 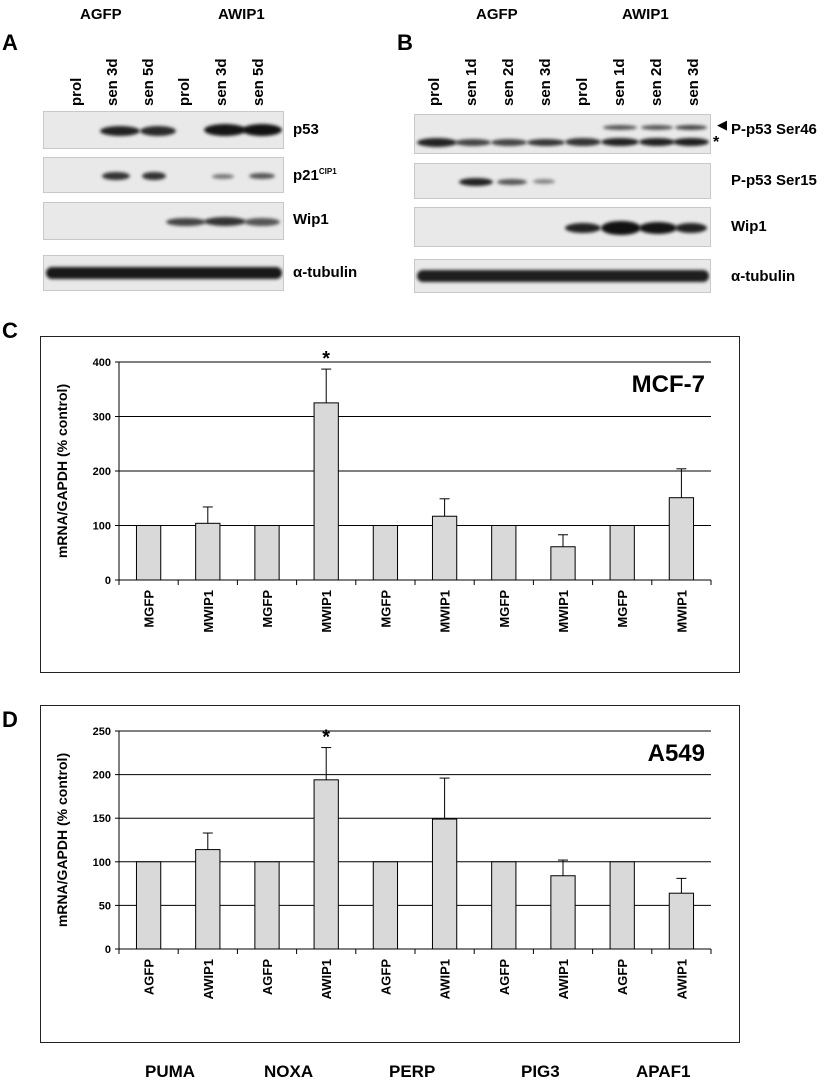 I want to click on chart-d-title: A549, so click(x=676, y=753).